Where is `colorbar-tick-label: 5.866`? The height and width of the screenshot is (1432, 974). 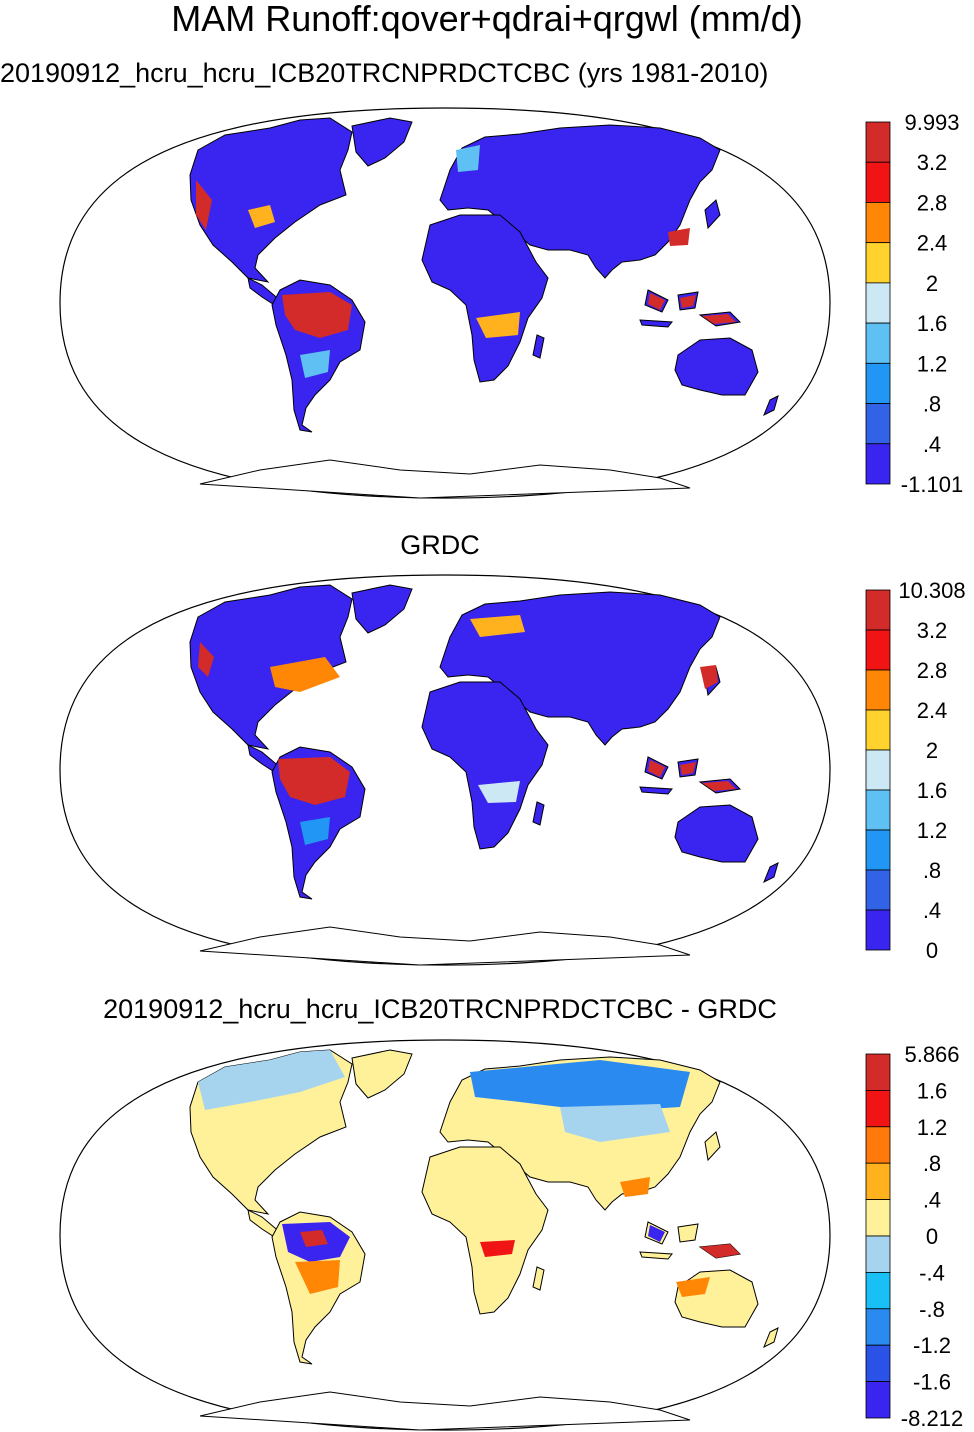
colorbar-tick-label: 5.866 is located at coordinates (931, 1054).